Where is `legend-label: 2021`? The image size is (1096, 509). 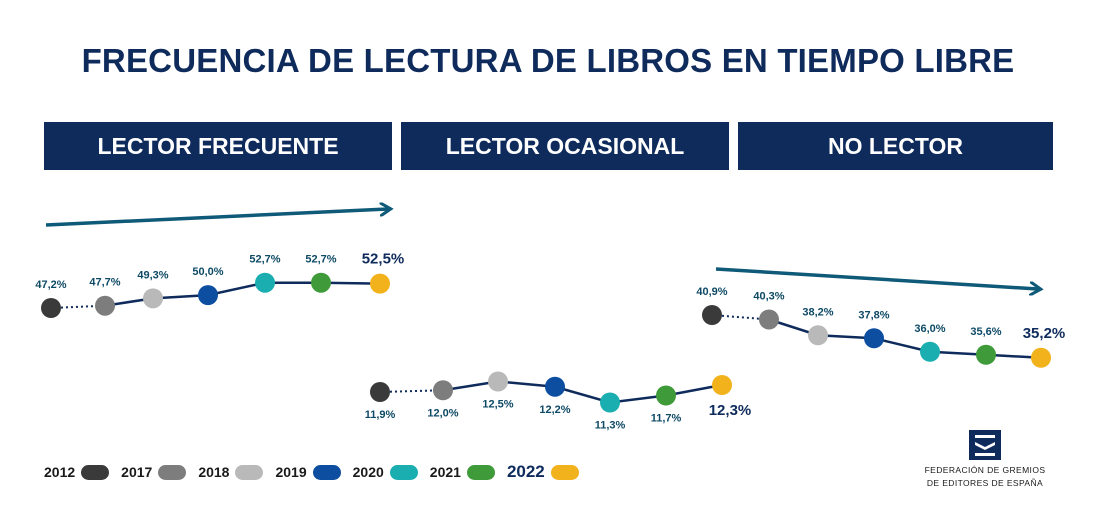
legend-label: 2021 is located at coordinates (445, 472).